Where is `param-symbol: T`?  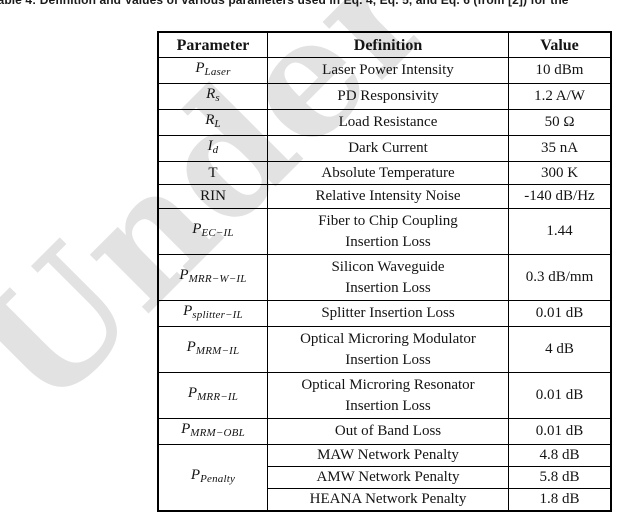 param-symbol: T is located at coordinates (213, 172).